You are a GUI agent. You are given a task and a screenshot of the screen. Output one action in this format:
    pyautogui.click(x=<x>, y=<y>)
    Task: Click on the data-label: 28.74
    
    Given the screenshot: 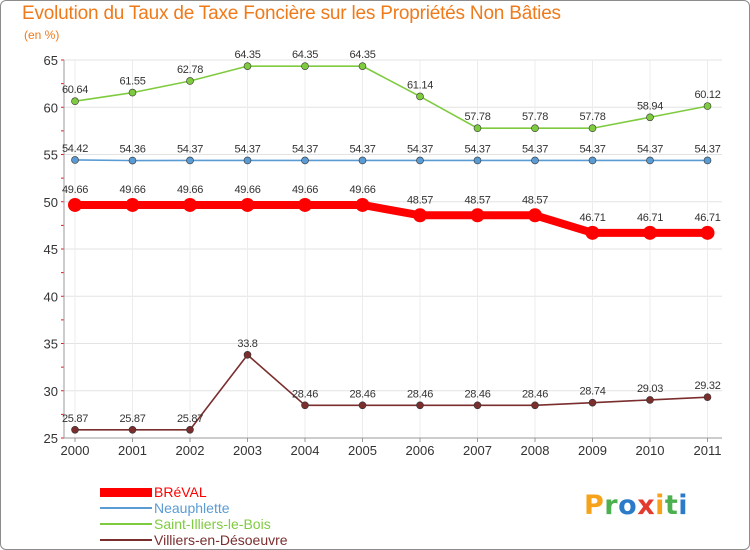 What is the action you would take?
    pyautogui.click(x=592, y=392)
    